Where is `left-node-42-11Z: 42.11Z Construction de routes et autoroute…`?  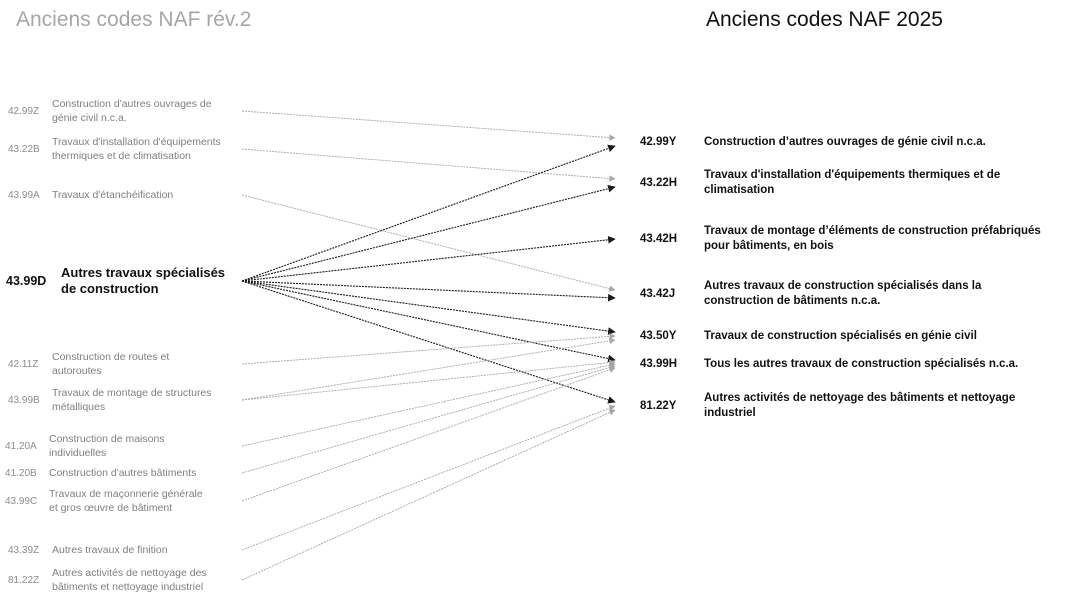
left-node-42-11Z: 42.11Z Construction de routes et autoroute… is located at coordinates (88, 364).